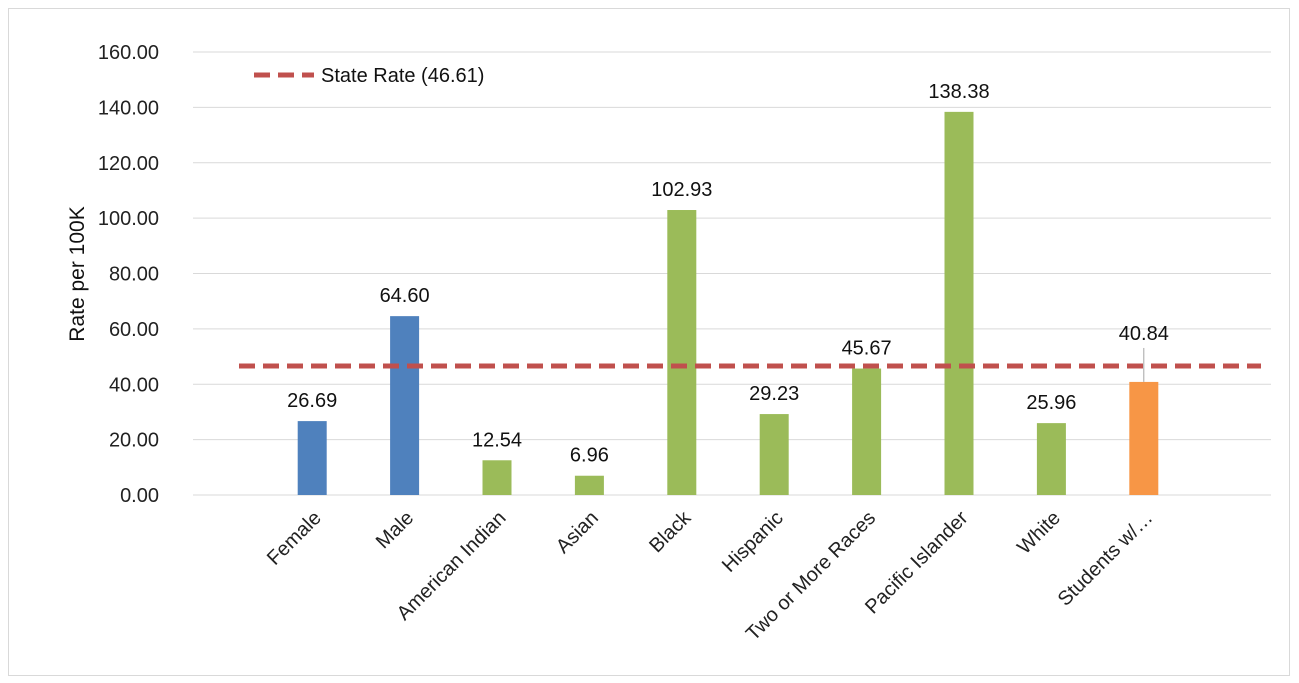  I want to click on y-tick-label: 80.00, so click(134, 275).